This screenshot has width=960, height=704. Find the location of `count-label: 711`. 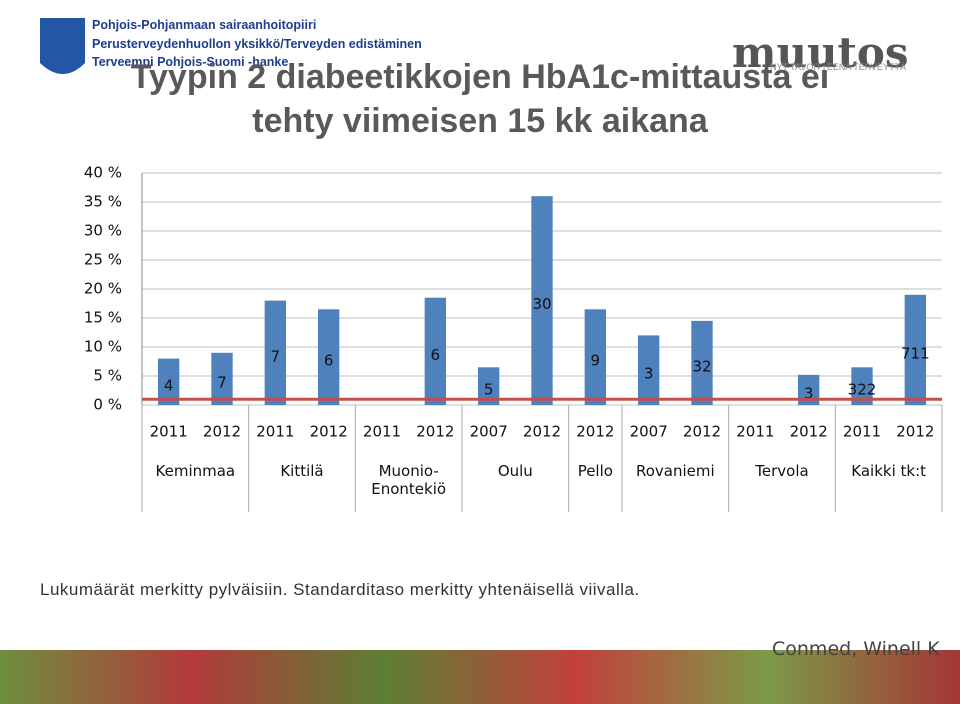

count-label: 711 is located at coordinates (915, 353).